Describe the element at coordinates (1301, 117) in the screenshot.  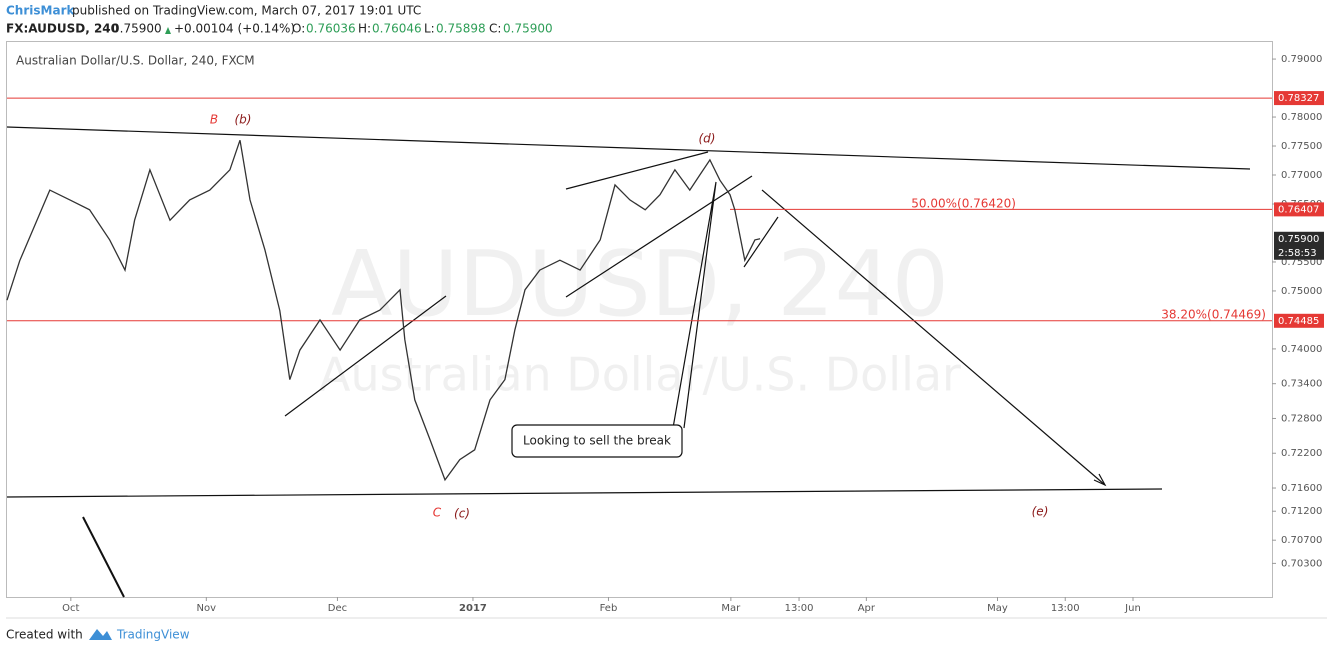
I see `y-tick-label: 0.78000` at that location.